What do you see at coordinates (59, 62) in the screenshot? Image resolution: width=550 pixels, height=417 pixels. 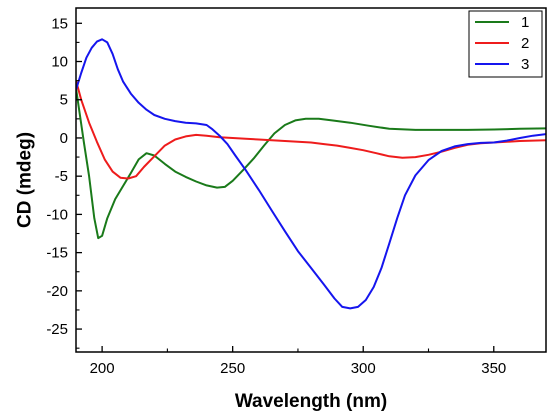 I see `y-tick-label: 10` at bounding box center [59, 62].